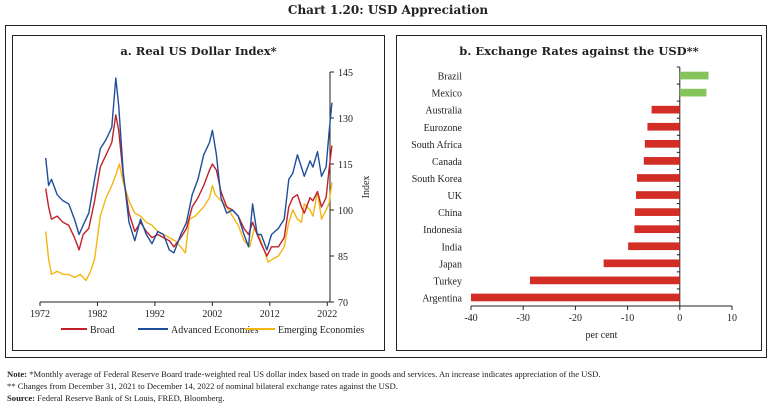 Image resolution: width=776 pixels, height=409 pixels. Describe the element at coordinates (657, 195) in the screenshot. I see `bar-uk` at that location.